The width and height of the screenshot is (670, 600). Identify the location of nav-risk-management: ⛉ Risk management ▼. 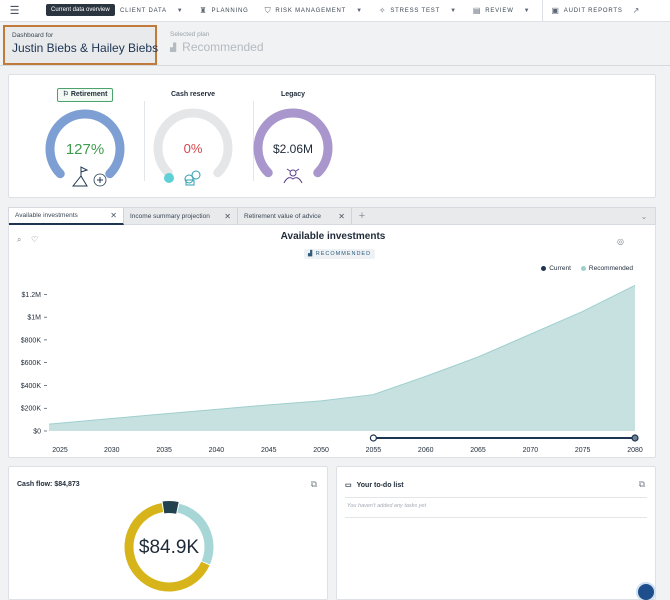
(314, 11).